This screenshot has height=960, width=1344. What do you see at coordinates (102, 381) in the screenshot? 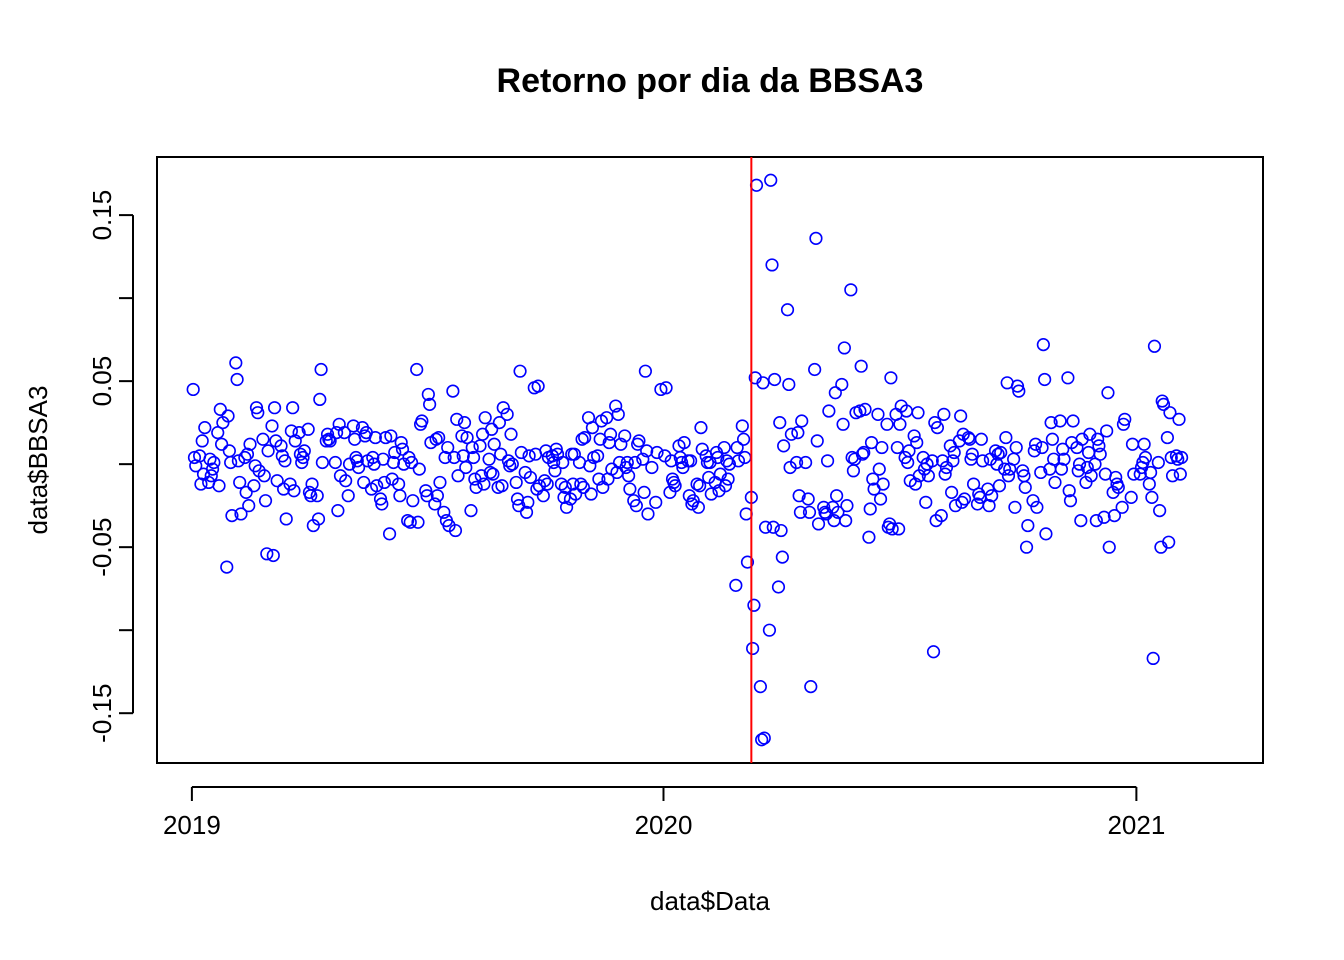
I see `y-tick-label: 0.05` at bounding box center [102, 381].